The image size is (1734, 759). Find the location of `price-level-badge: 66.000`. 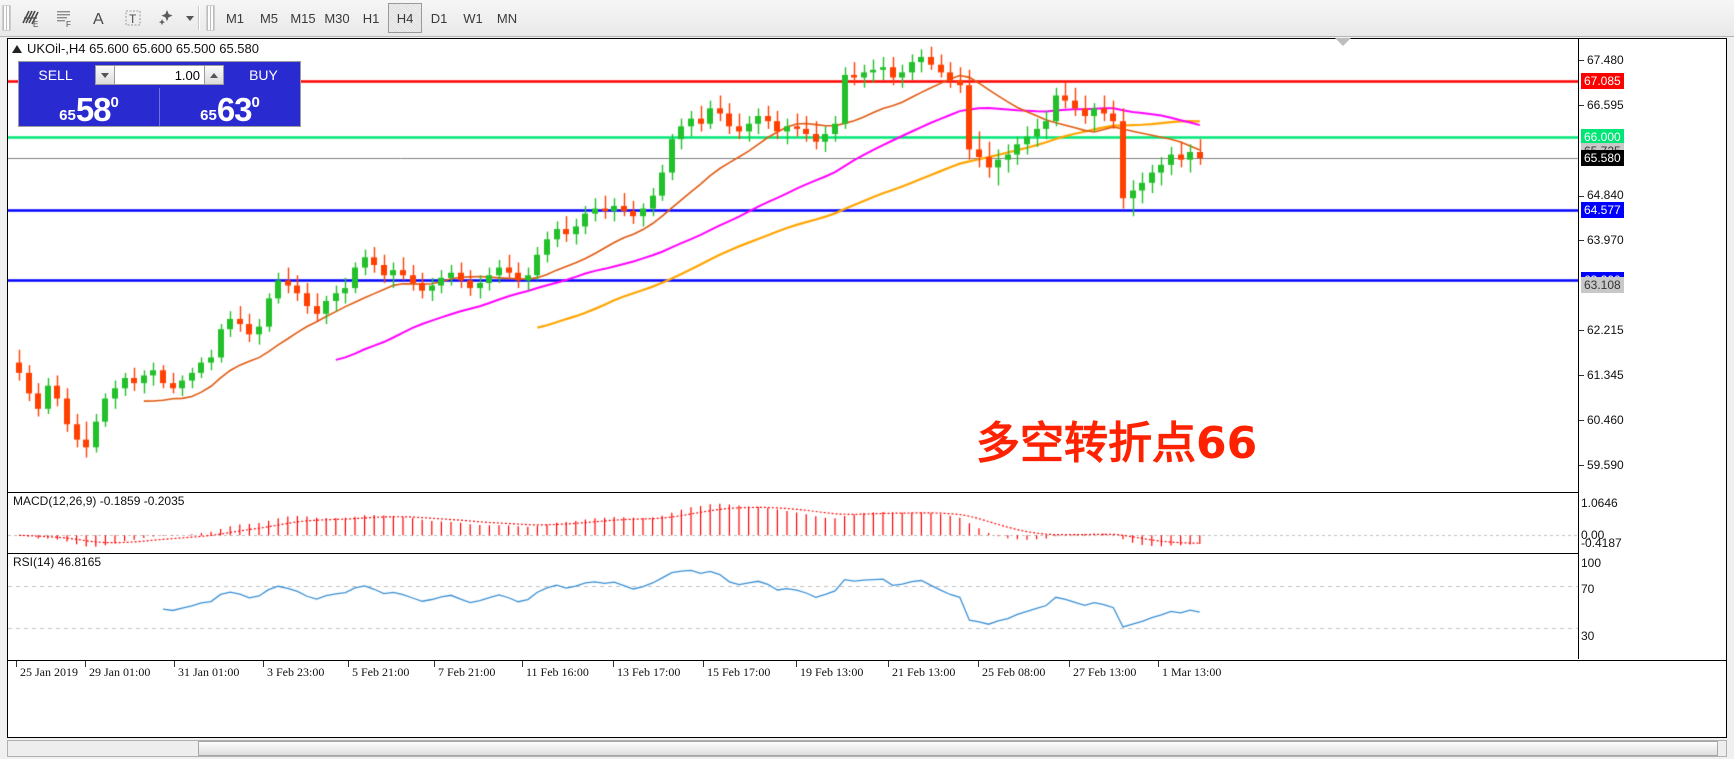

price-level-badge: 66.000 is located at coordinates (1602, 136).